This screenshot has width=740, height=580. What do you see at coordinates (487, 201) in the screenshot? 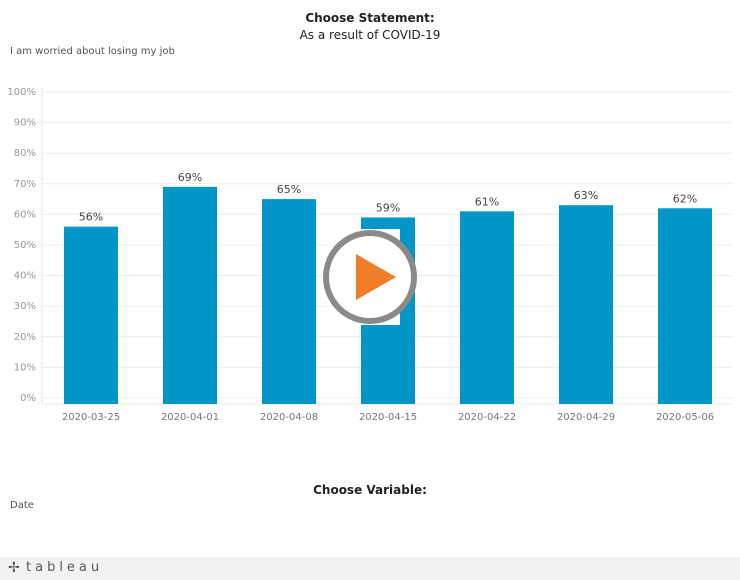
I see `bar-value-label: 61%` at bounding box center [487, 201].